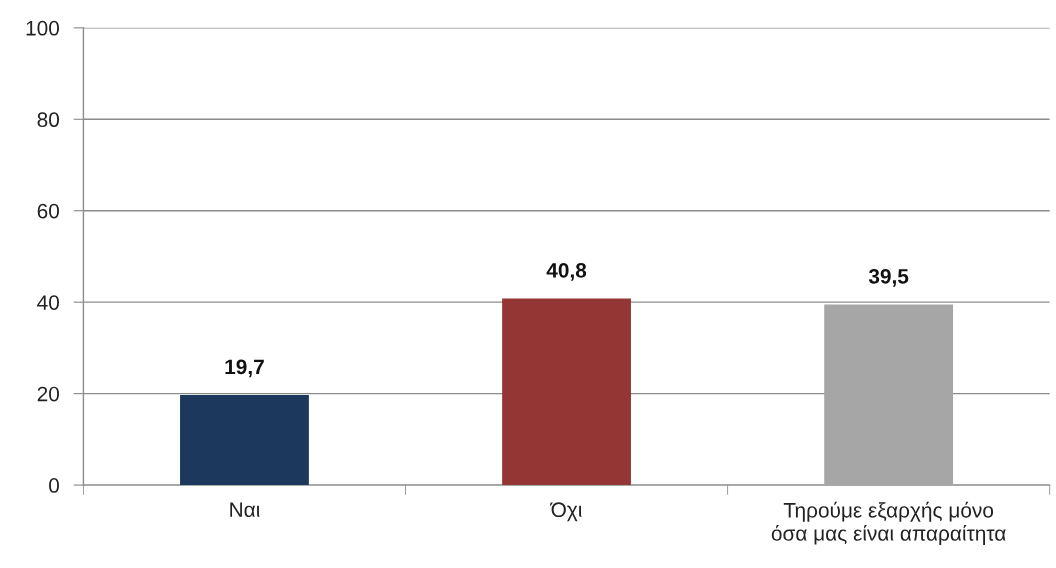  Describe the element at coordinates (244, 368) in the screenshot. I see `data-label: 19,7` at that location.